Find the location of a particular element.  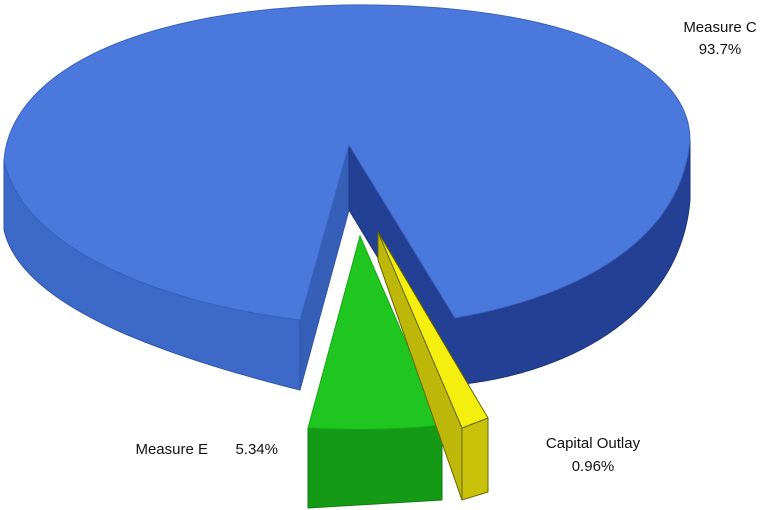

slice-capital-outlay is located at coordinates (433, 366).